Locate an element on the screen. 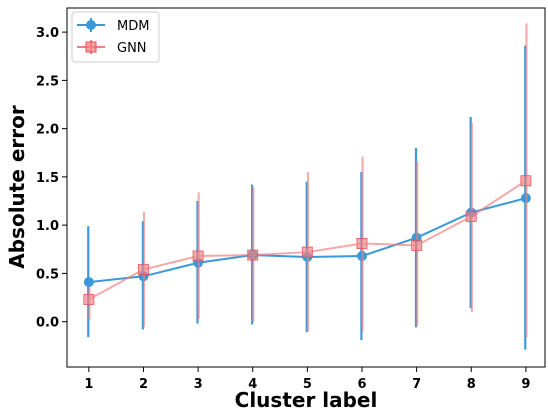 Image resolution: width=548 pixels, height=414 pixels. y-tick-label: 0.0 is located at coordinates (47, 323).